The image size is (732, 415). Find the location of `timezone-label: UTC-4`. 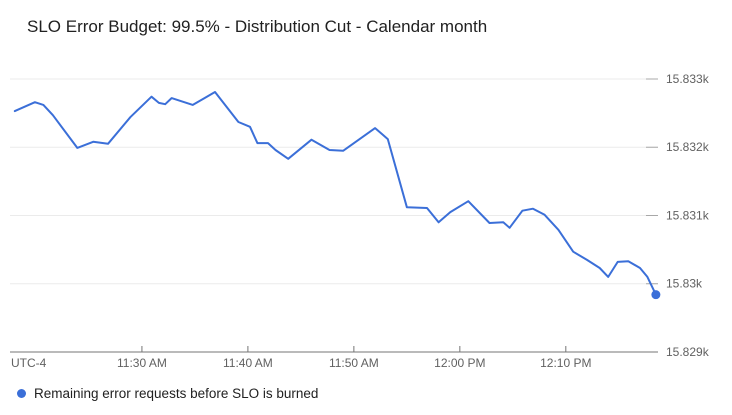

timezone-label: UTC-4 is located at coordinates (29, 363).